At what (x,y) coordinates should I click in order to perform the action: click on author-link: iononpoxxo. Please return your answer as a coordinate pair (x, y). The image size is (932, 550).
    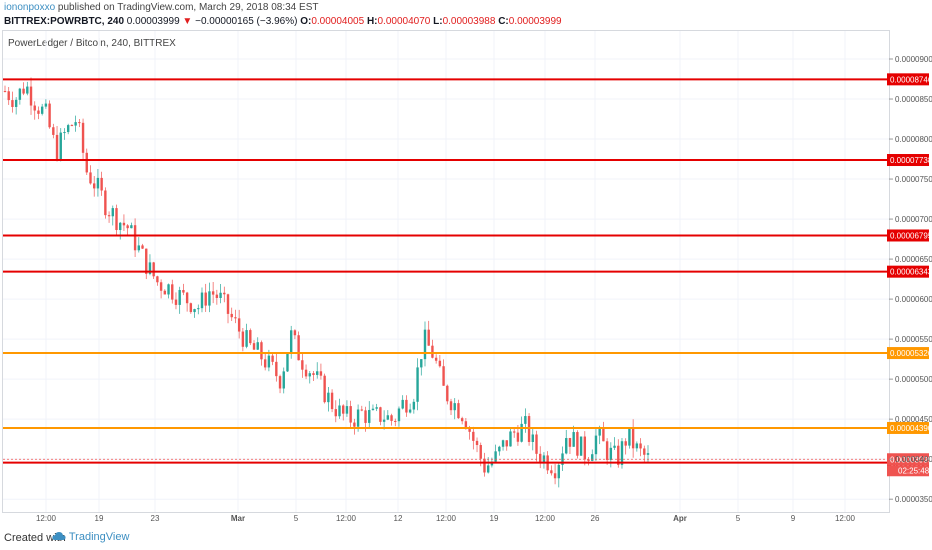
    Looking at the image, I should click on (30, 7).